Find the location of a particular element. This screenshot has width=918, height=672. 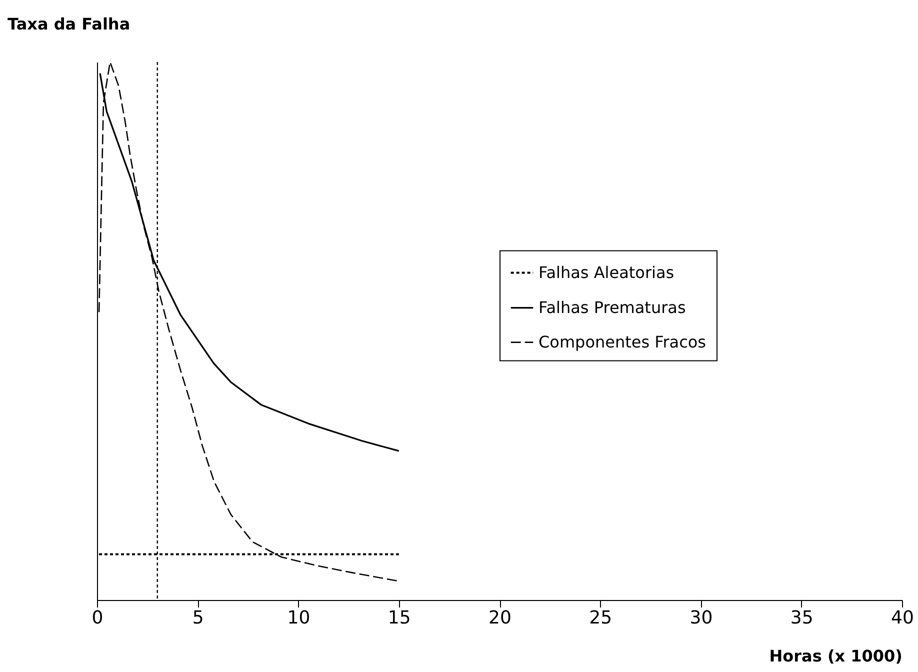

x-tick-label: 0 is located at coordinates (98, 618).